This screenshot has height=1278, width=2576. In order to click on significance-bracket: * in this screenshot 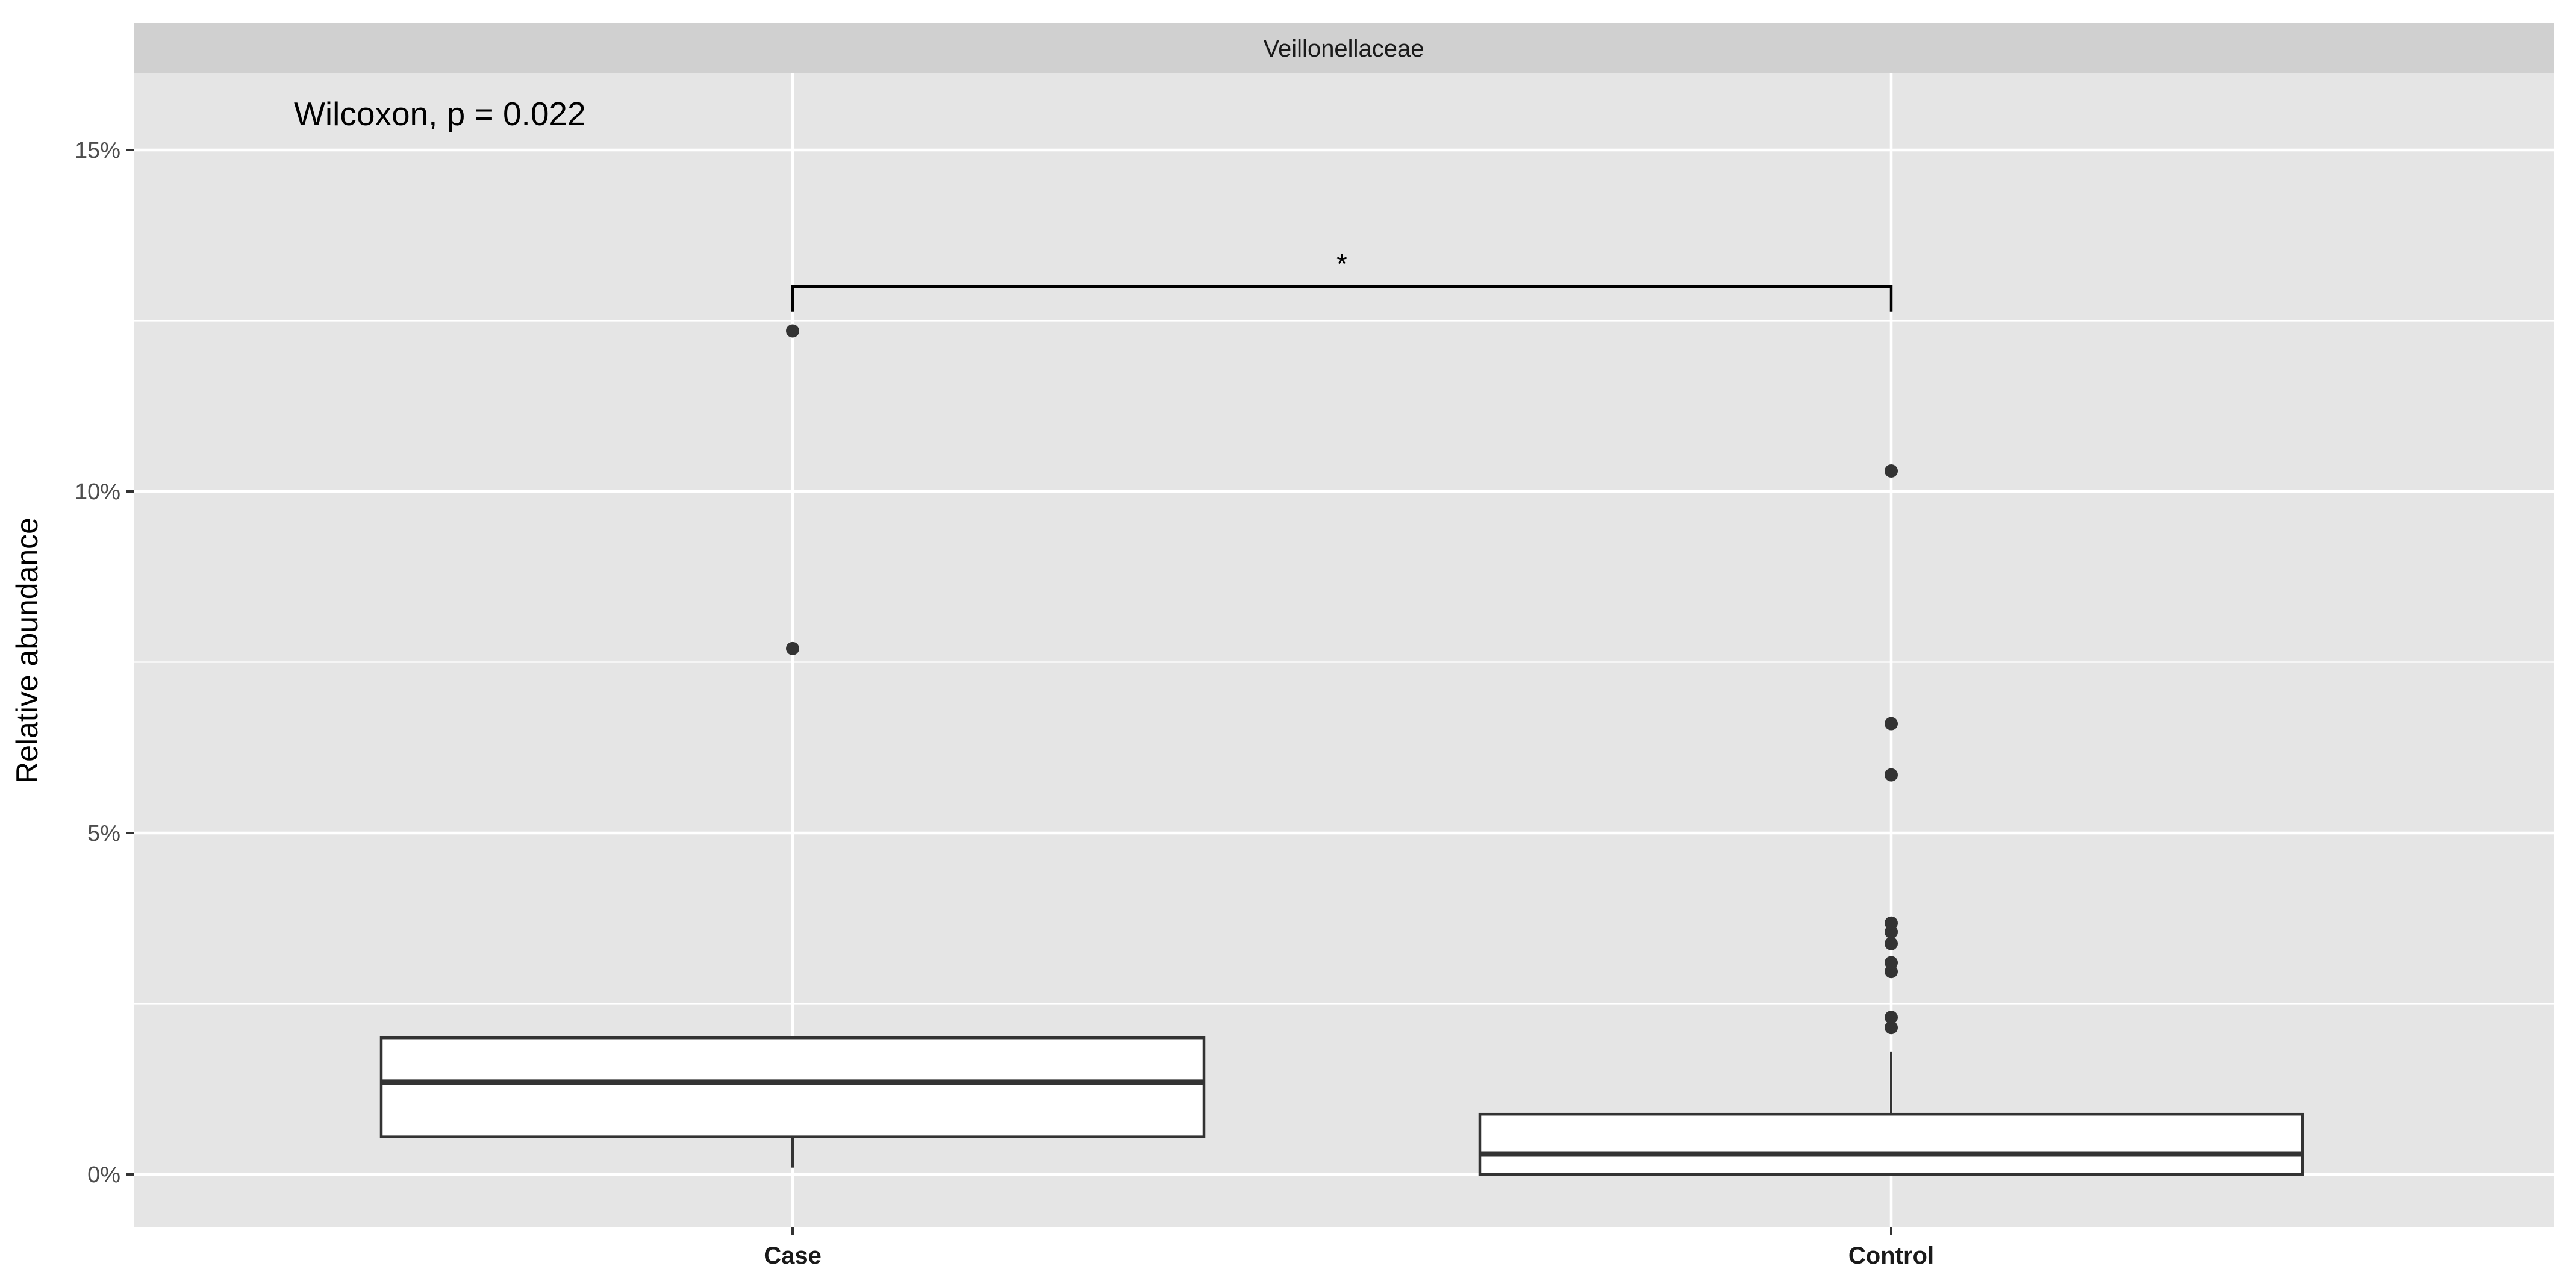, I will do `click(1342, 280)`.